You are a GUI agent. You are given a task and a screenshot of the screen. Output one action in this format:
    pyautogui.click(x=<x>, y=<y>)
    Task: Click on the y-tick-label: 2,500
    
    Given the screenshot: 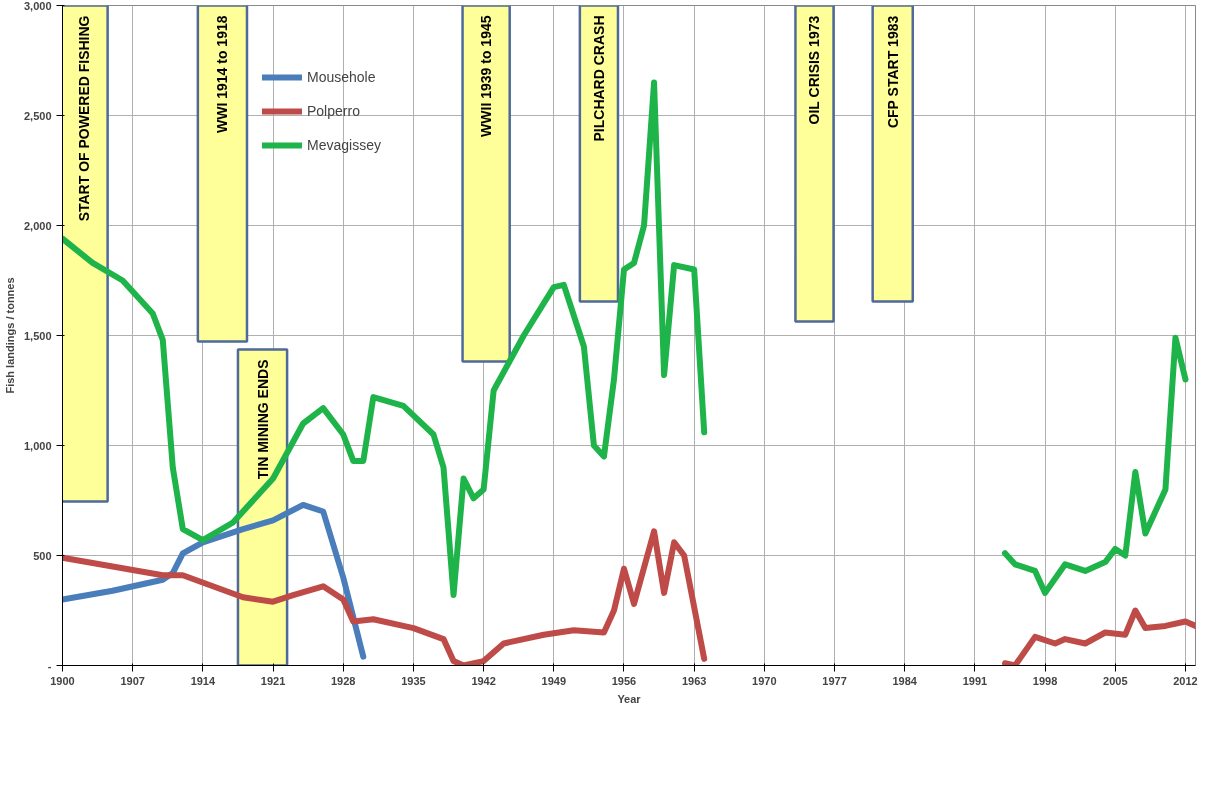 What is the action you would take?
    pyautogui.click(x=37, y=115)
    